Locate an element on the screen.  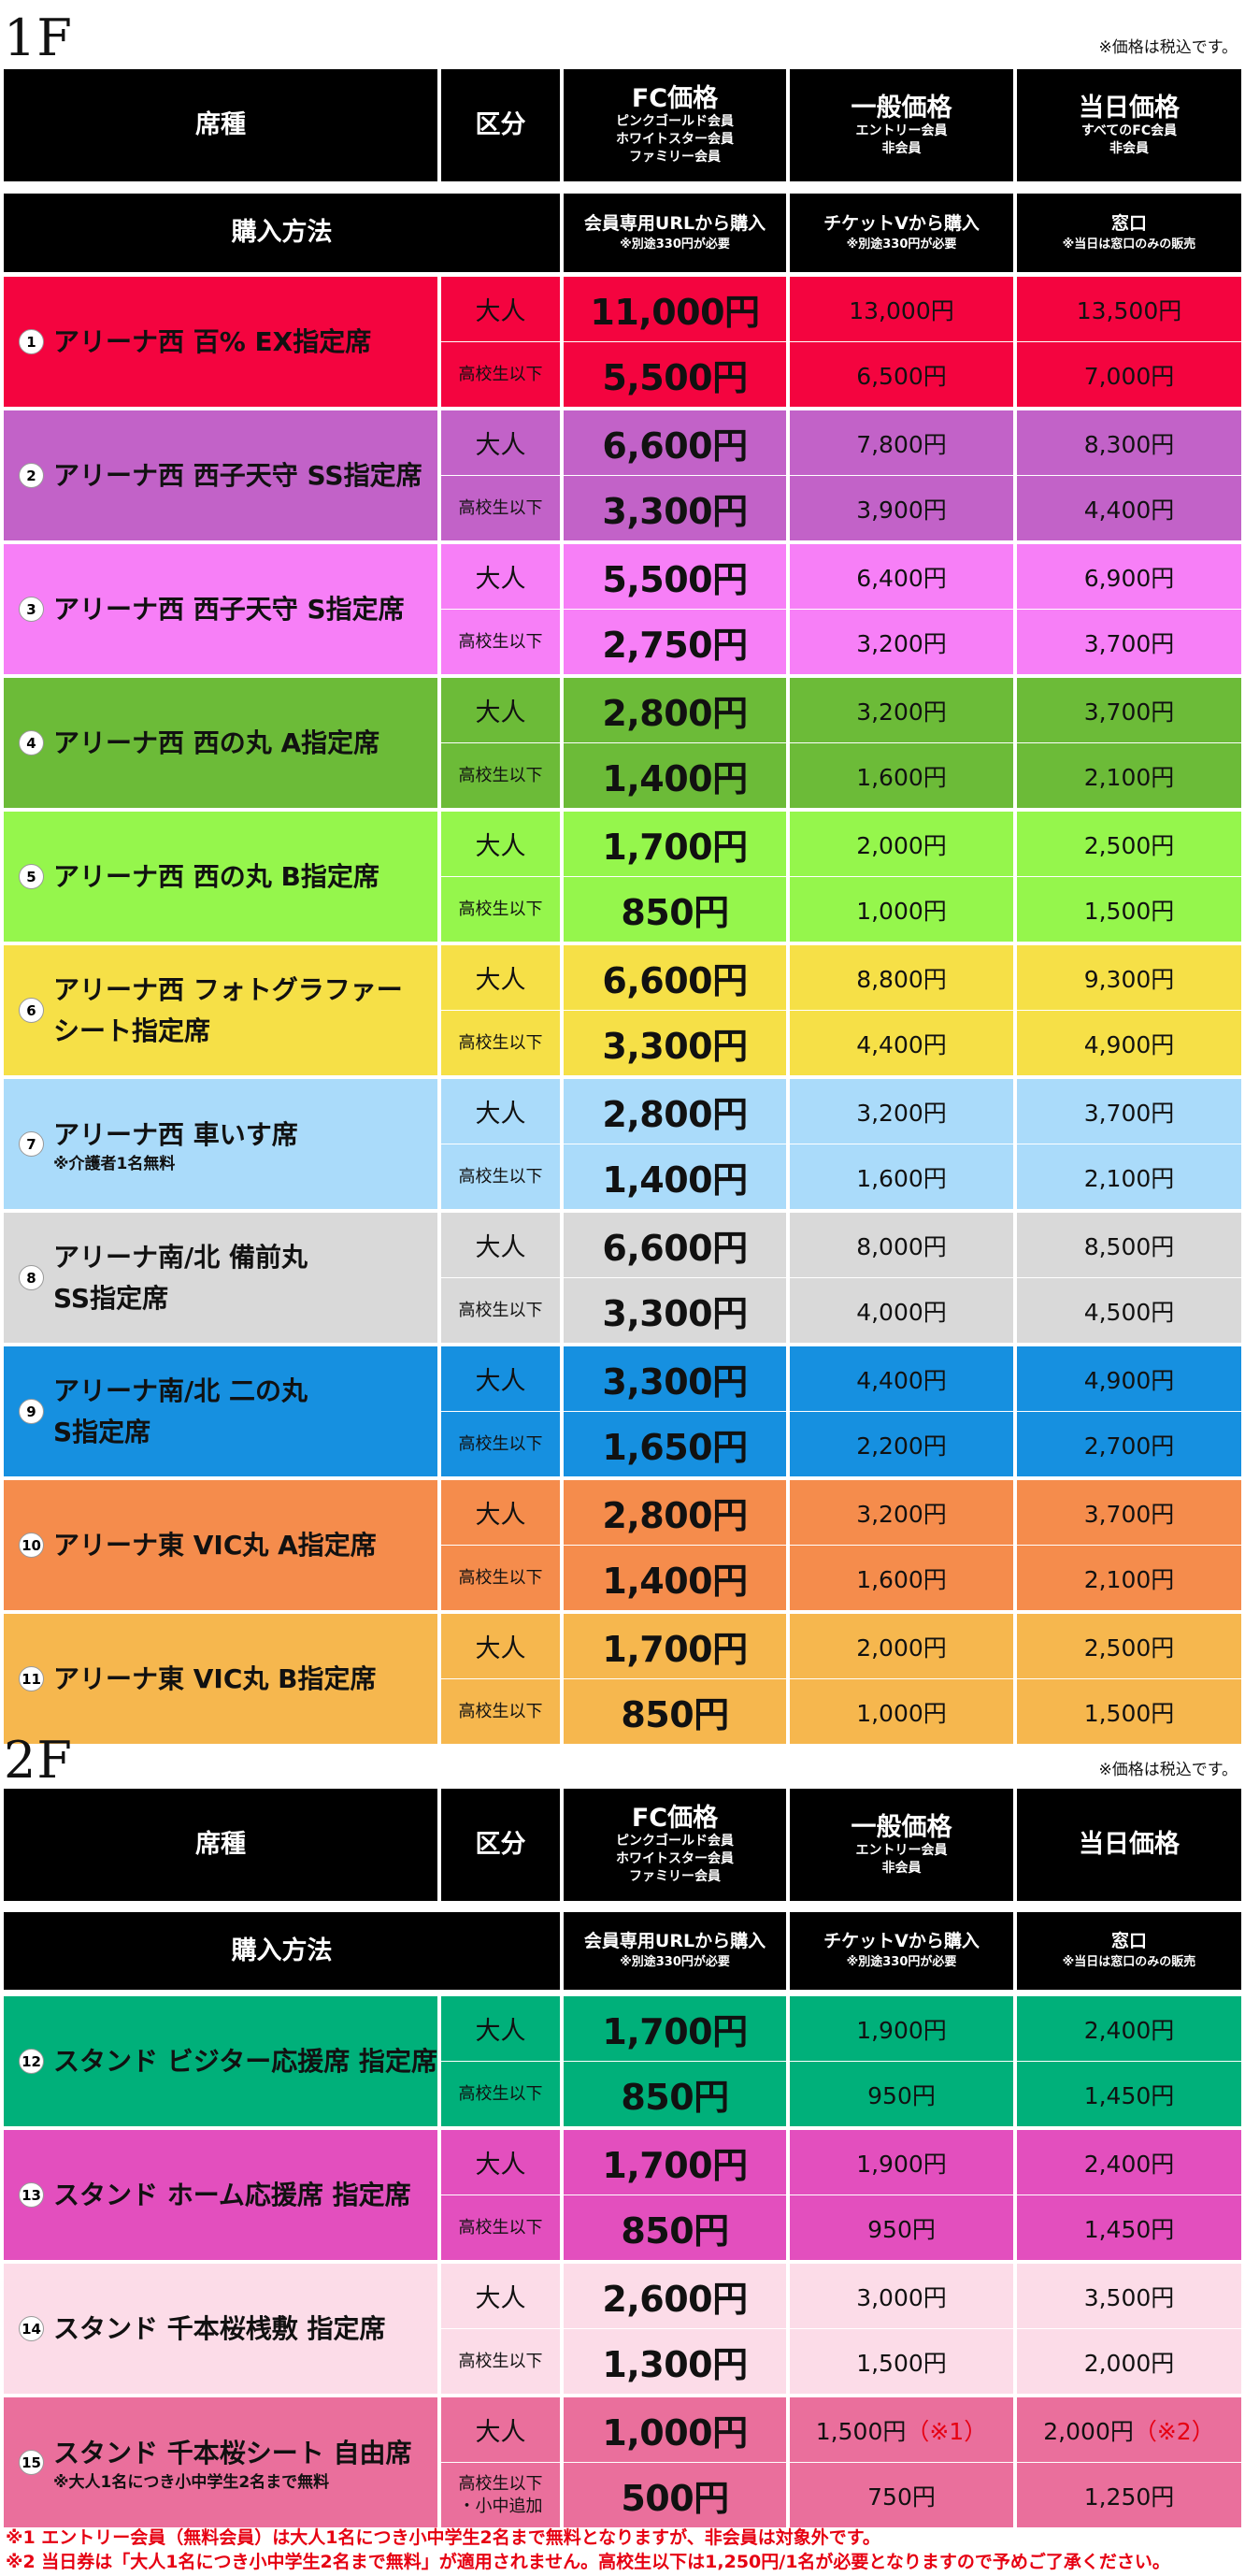
day-price-value: 4,500円 is located at coordinates (1129, 1312).